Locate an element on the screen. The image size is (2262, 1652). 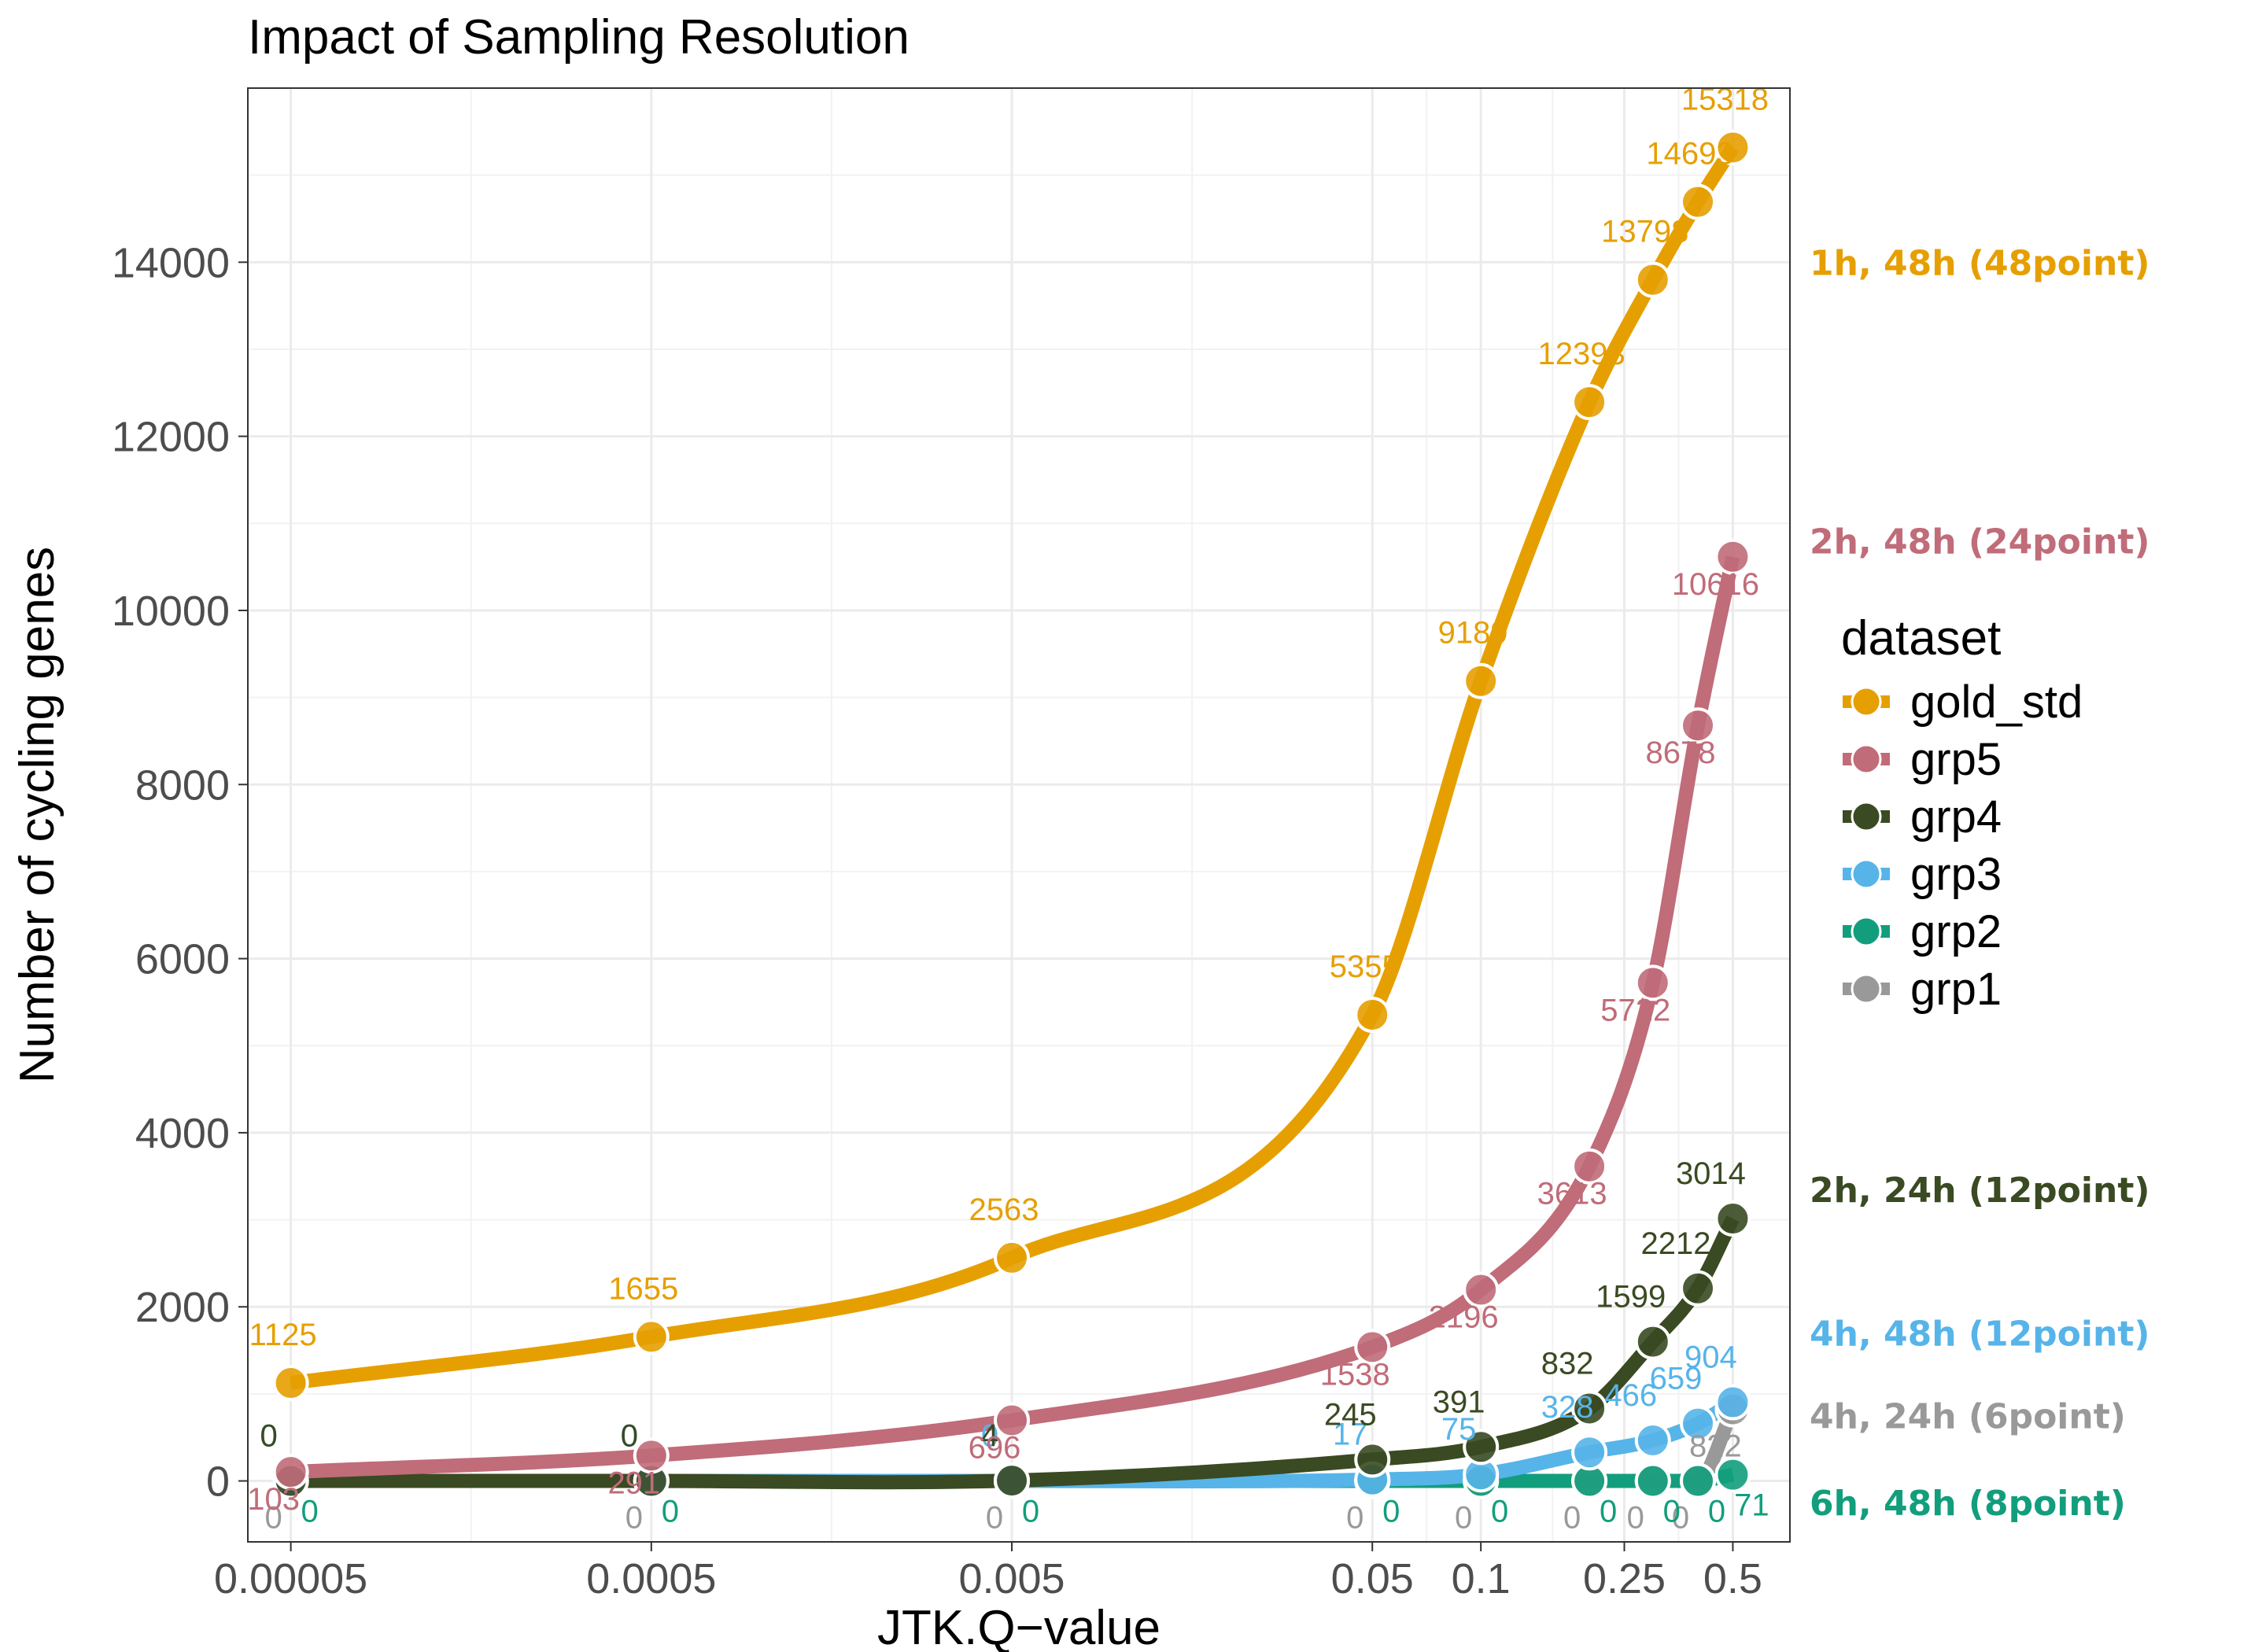
y-tick-label: 0 is located at coordinates (218, 1482).